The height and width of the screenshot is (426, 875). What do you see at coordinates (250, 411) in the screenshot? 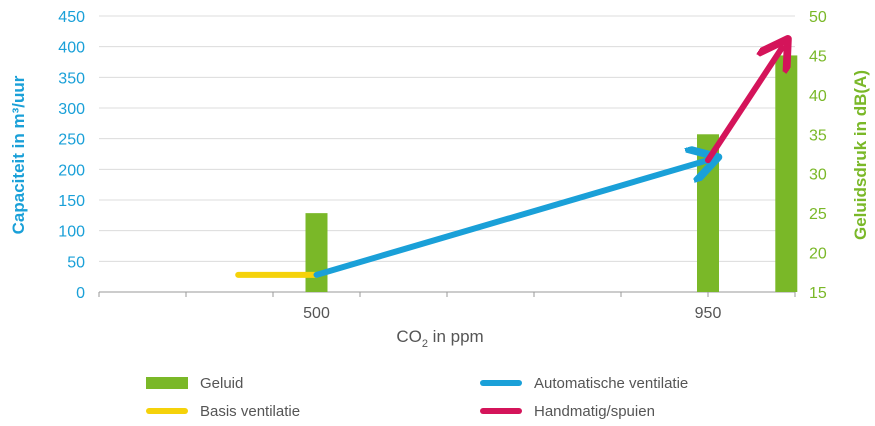
I see `legend-label: Basis ventilatie` at bounding box center [250, 411].